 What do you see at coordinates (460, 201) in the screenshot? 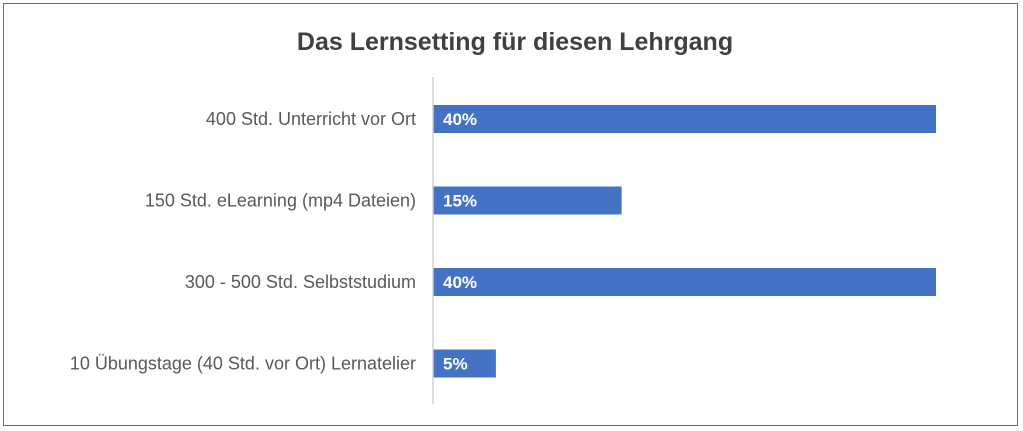
I see `data-label: 15%` at bounding box center [460, 201].